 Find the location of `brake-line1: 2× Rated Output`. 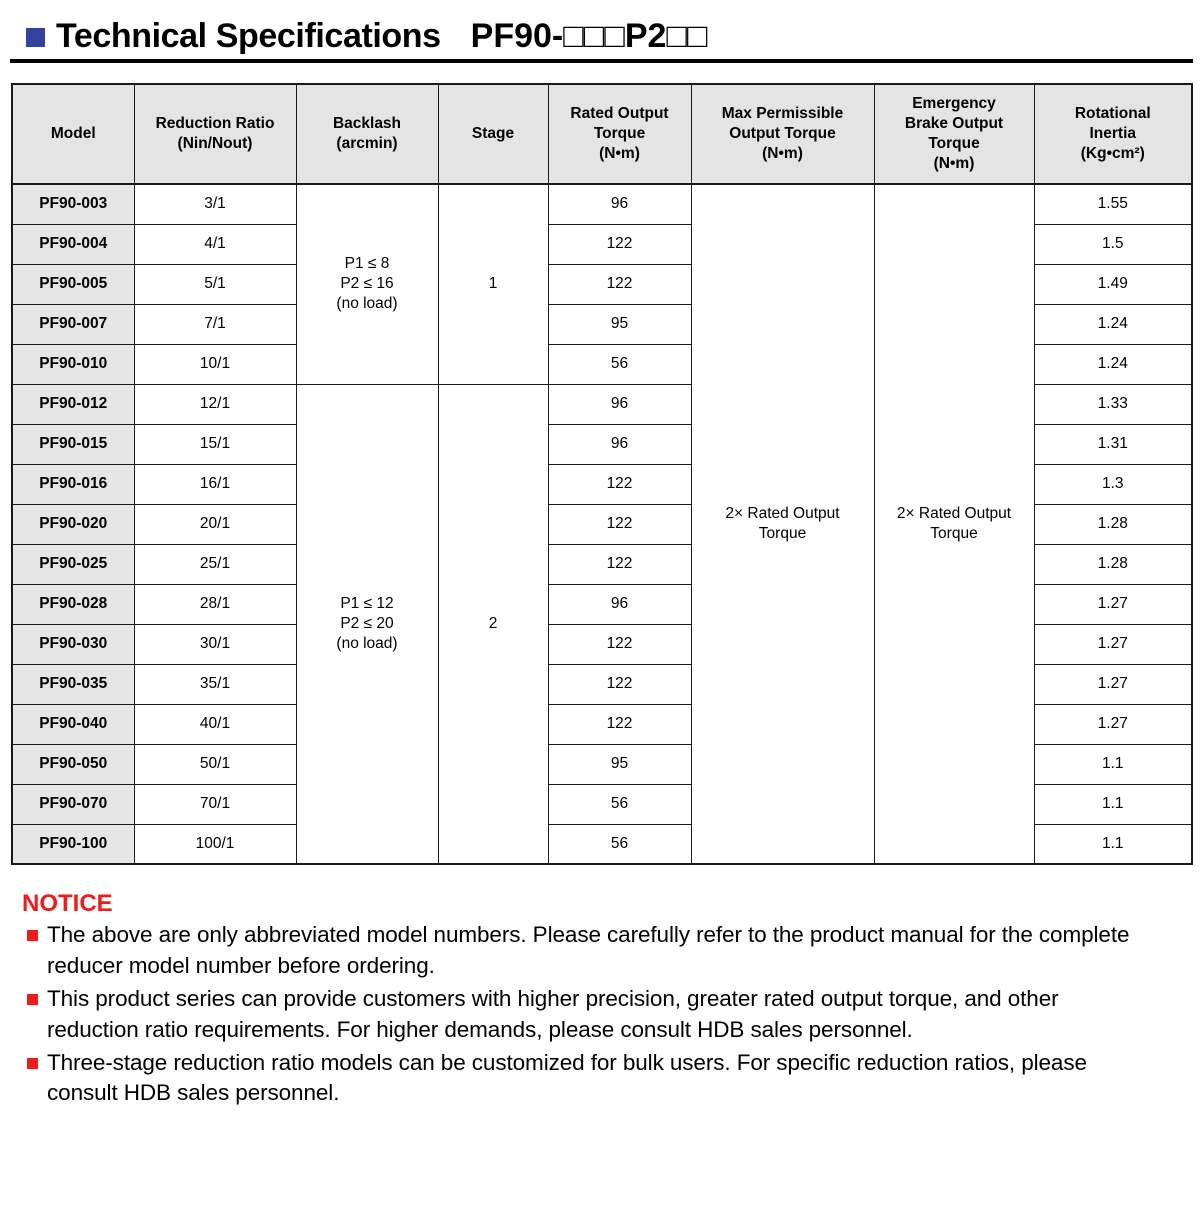

brake-line1: 2× Rated Output is located at coordinates (954, 513).